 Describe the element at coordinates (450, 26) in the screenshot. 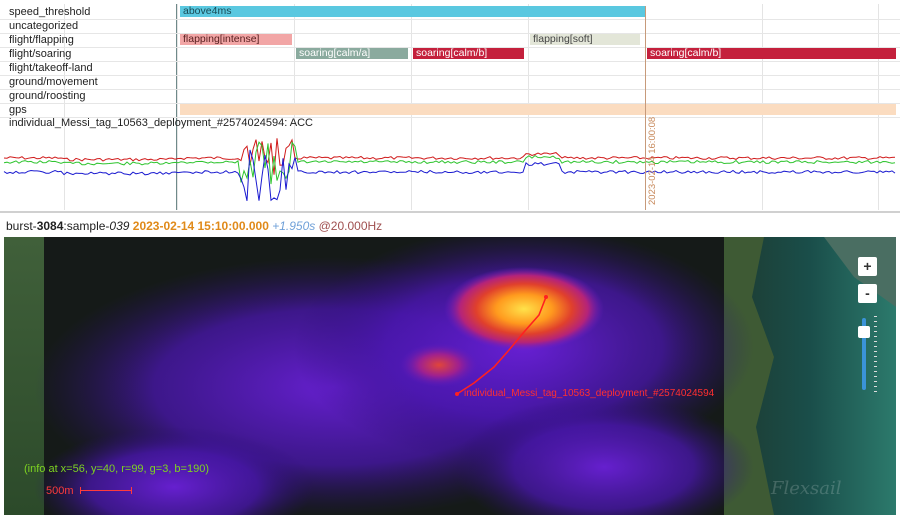

I see `timeline-row: uncategorized` at that location.